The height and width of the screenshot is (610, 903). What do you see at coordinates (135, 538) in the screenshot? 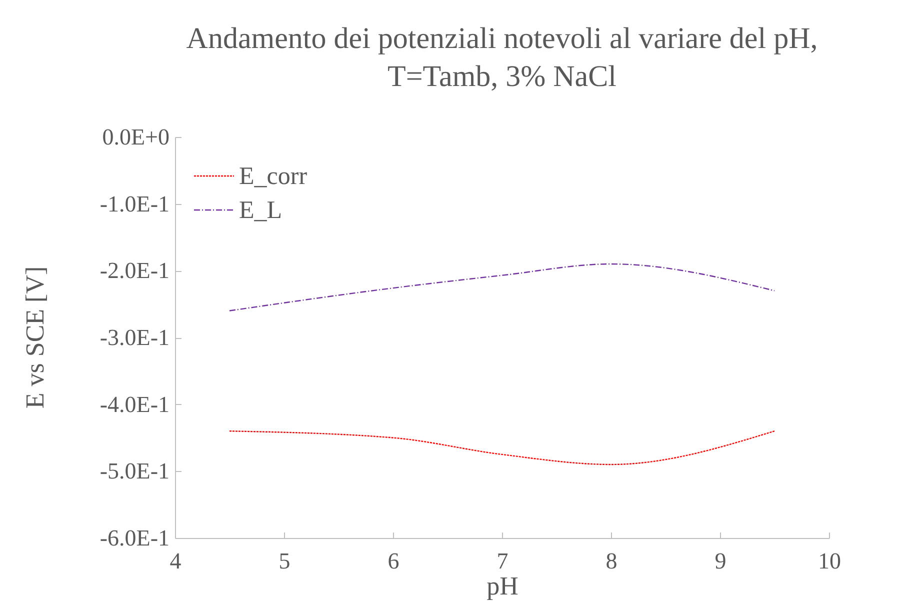
I see `y-tick-label: -6.0E-1` at bounding box center [135, 538].